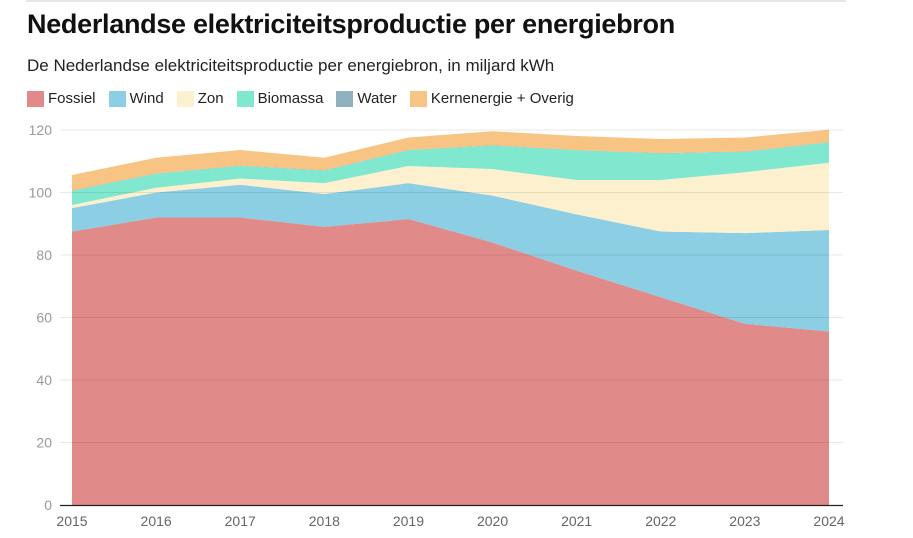  I want to click on y-tick-label: 40, so click(44, 380).